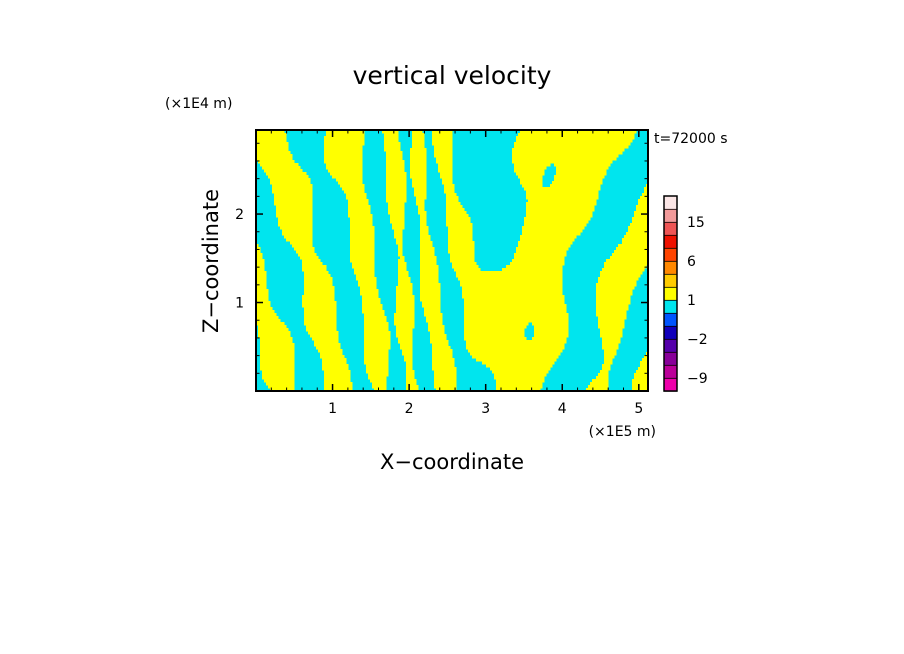 This screenshot has width=904, height=654. Describe the element at coordinates (638, 409) in the screenshot. I see `x-tick-label: 5` at that location.